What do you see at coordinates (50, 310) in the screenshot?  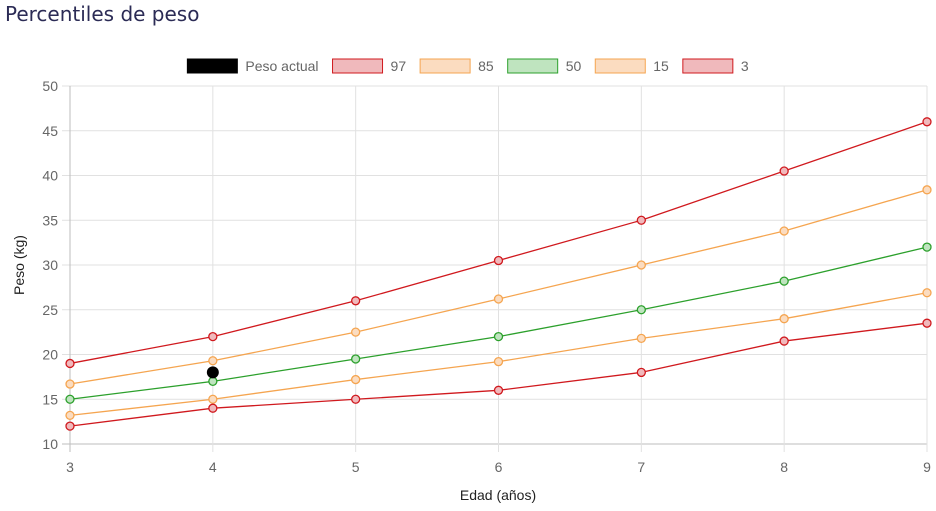 I see `y-tick-label: 25` at bounding box center [50, 310].